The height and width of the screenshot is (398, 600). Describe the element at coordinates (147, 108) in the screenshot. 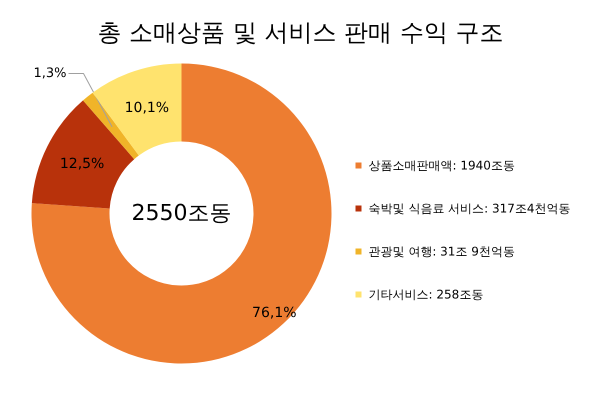

I see `data-label: 10,1%` at that location.